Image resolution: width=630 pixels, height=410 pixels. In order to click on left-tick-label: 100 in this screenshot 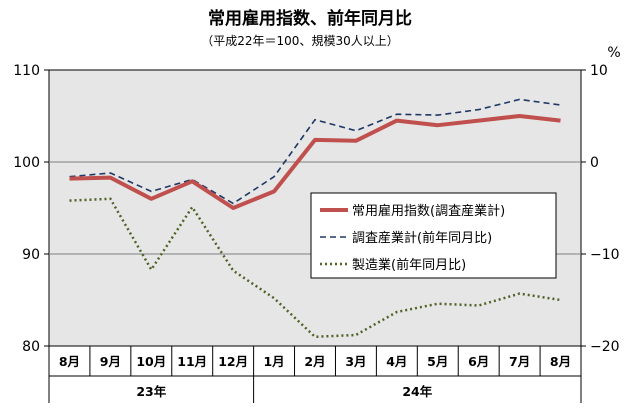, I will do `click(26, 163)`.